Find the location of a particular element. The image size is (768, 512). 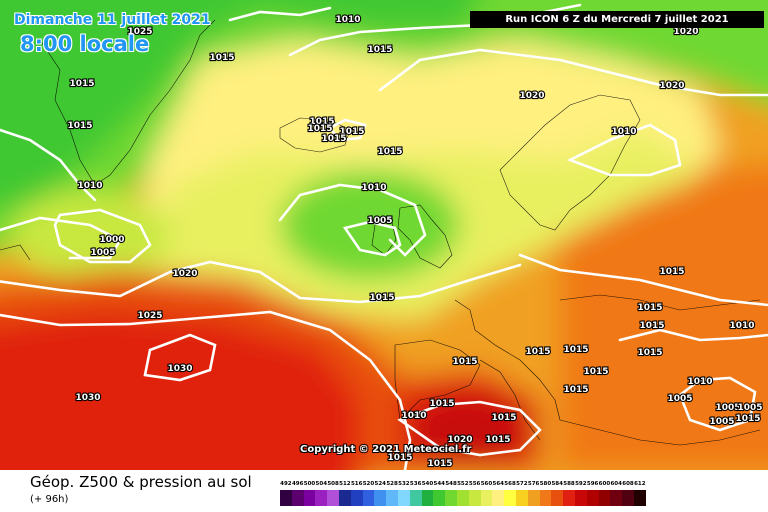

scale-color-bar is located at coordinates (463, 498).